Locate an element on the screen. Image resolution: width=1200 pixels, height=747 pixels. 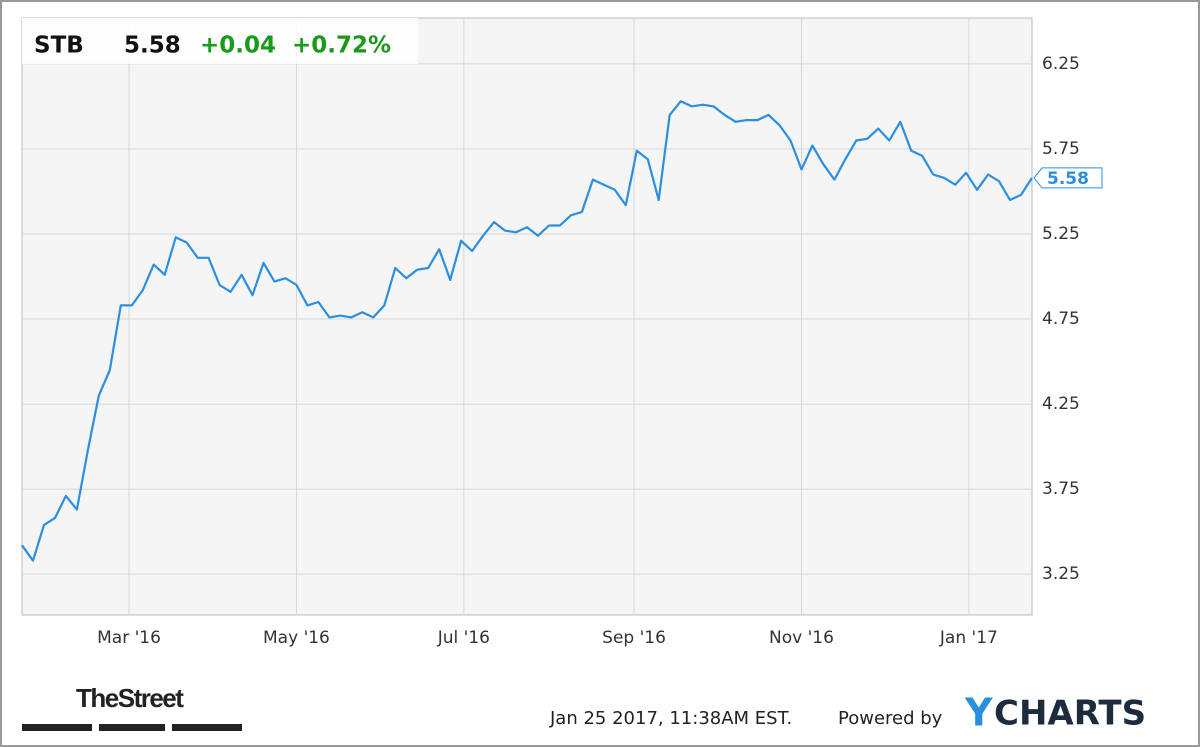
change-percent: +0.72% is located at coordinates (341, 46).